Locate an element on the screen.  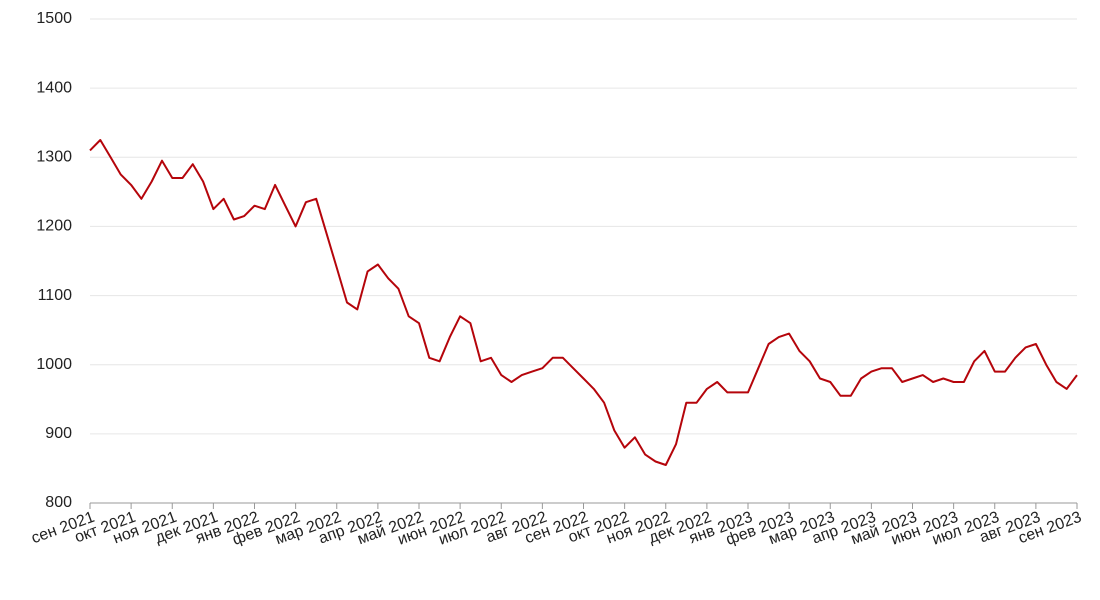
y-tick-label: 800 is located at coordinates (58, 502).